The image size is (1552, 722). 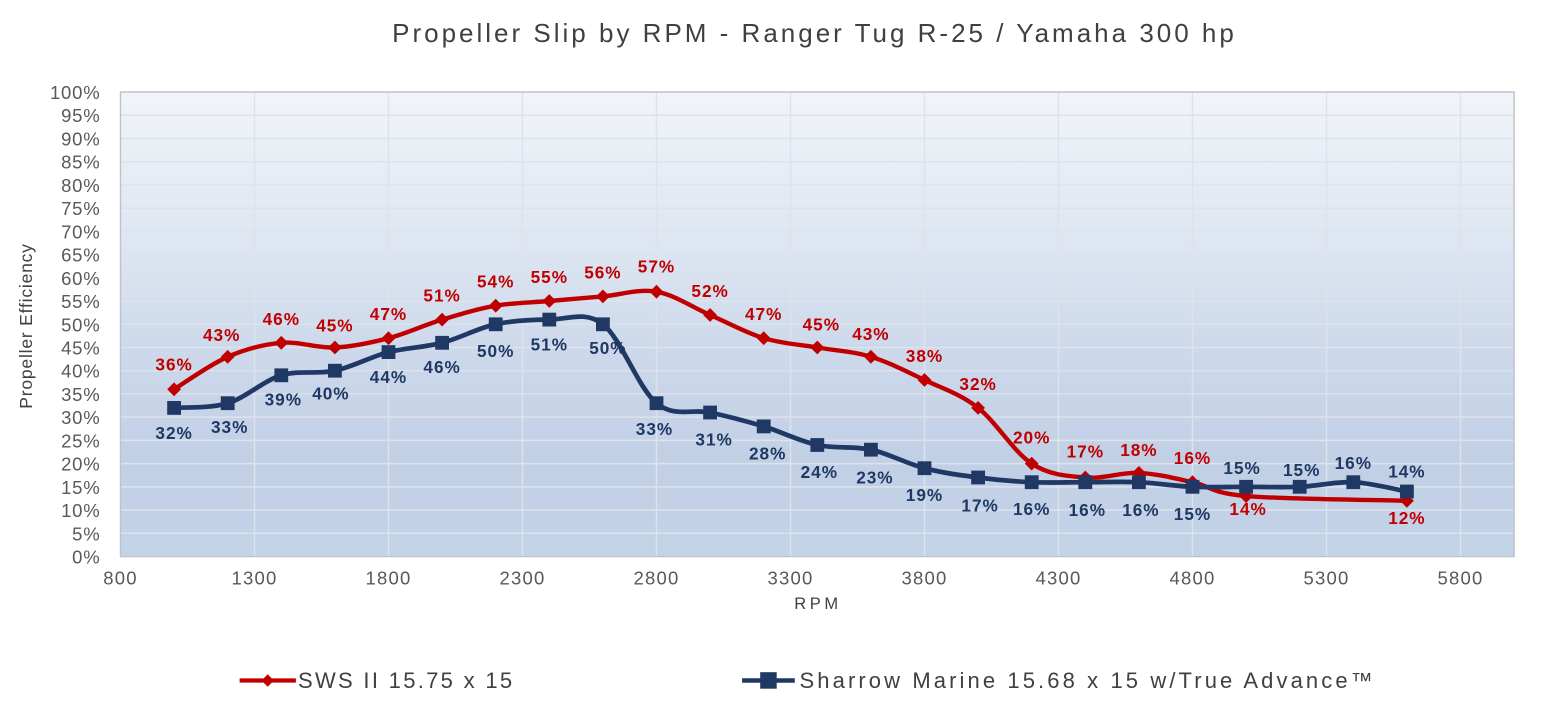 What do you see at coordinates (817, 604) in the screenshot?
I see `svg-text: RPM` at bounding box center [817, 604].